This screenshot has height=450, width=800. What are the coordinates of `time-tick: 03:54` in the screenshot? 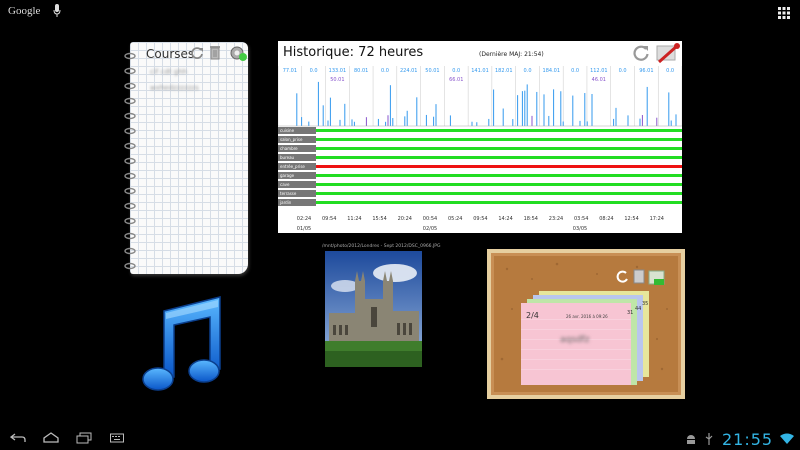 It's located at (581, 219).